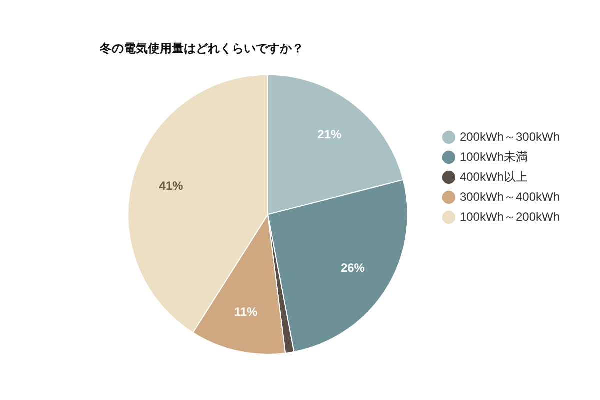 This screenshot has height=400, width=600. What do you see at coordinates (246, 312) in the screenshot?
I see `data-label: 11%` at bounding box center [246, 312].